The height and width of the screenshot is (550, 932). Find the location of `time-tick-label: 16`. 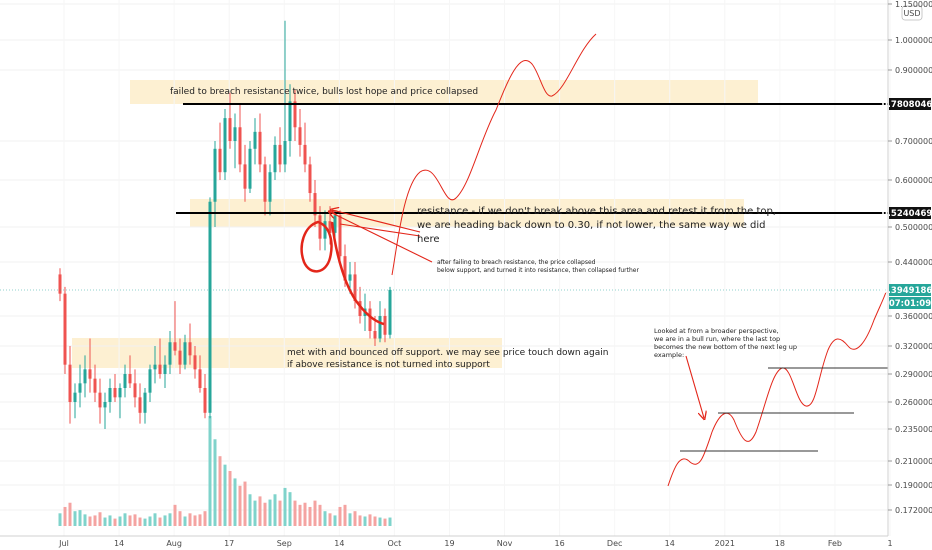

time-tick-label: 16 is located at coordinates (560, 543).